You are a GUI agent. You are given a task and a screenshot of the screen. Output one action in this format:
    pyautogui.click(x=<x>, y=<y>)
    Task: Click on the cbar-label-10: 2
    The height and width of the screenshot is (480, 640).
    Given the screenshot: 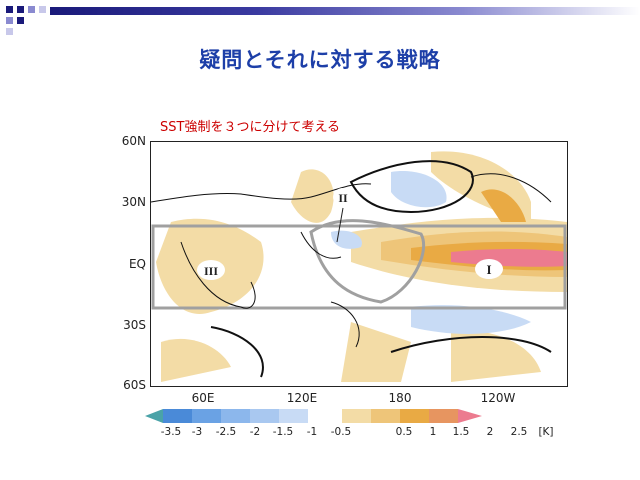 What is the action you would take?
    pyautogui.click(x=490, y=432)
    